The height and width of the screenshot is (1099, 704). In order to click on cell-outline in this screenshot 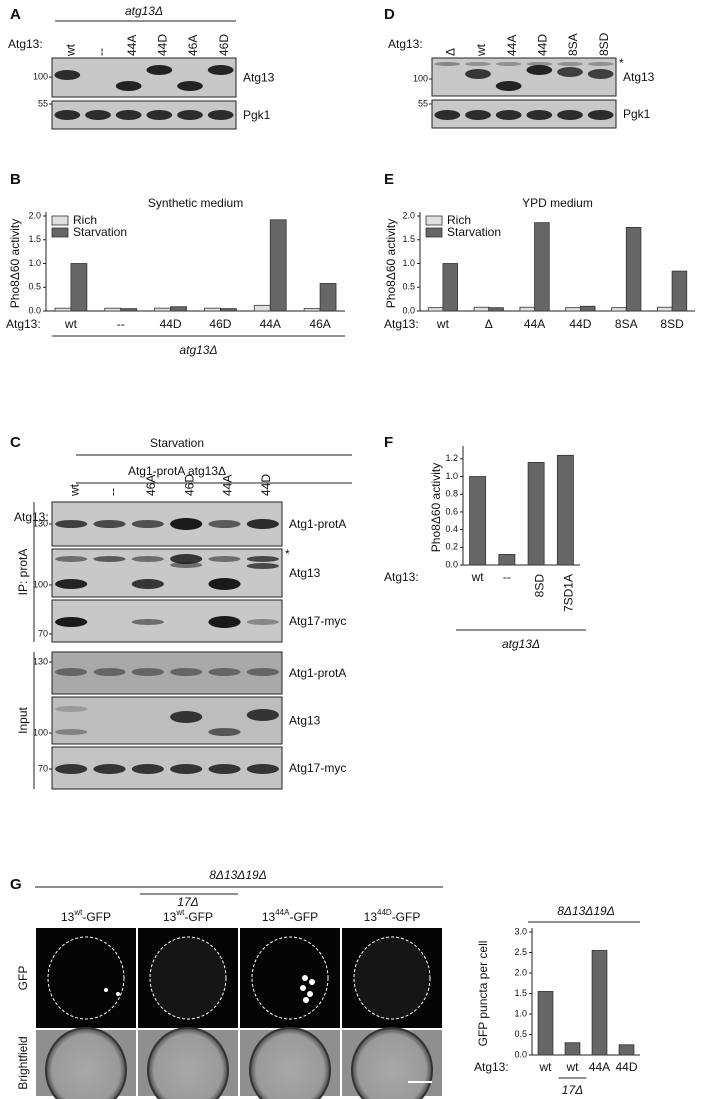, I will do `click(86, 978)`.